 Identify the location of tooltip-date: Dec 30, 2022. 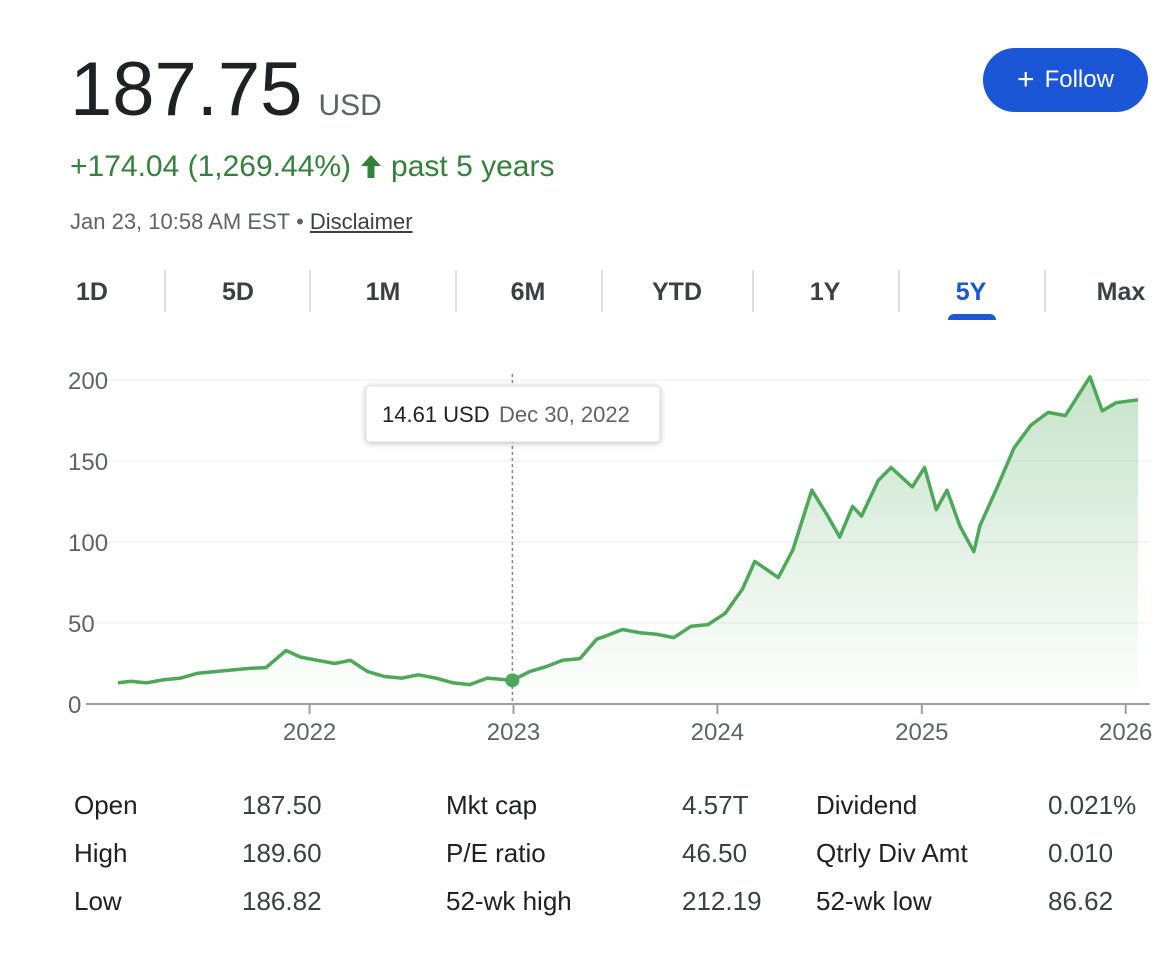
(564, 414).